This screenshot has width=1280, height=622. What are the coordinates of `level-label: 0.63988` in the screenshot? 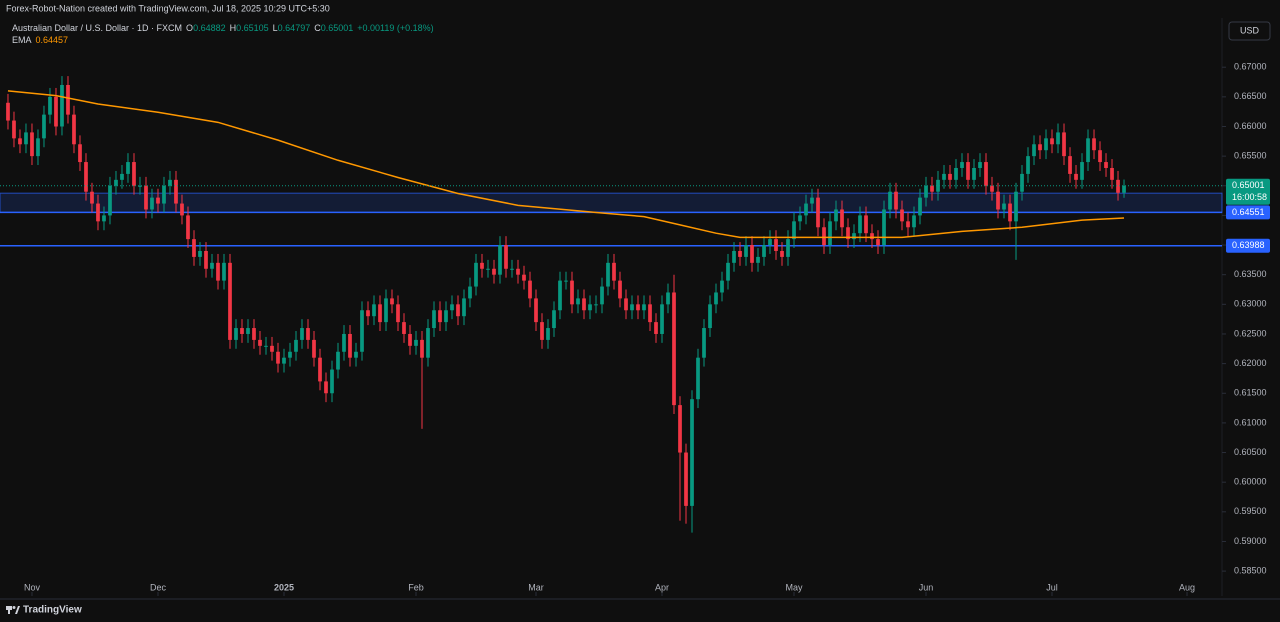 It's located at (1248, 245).